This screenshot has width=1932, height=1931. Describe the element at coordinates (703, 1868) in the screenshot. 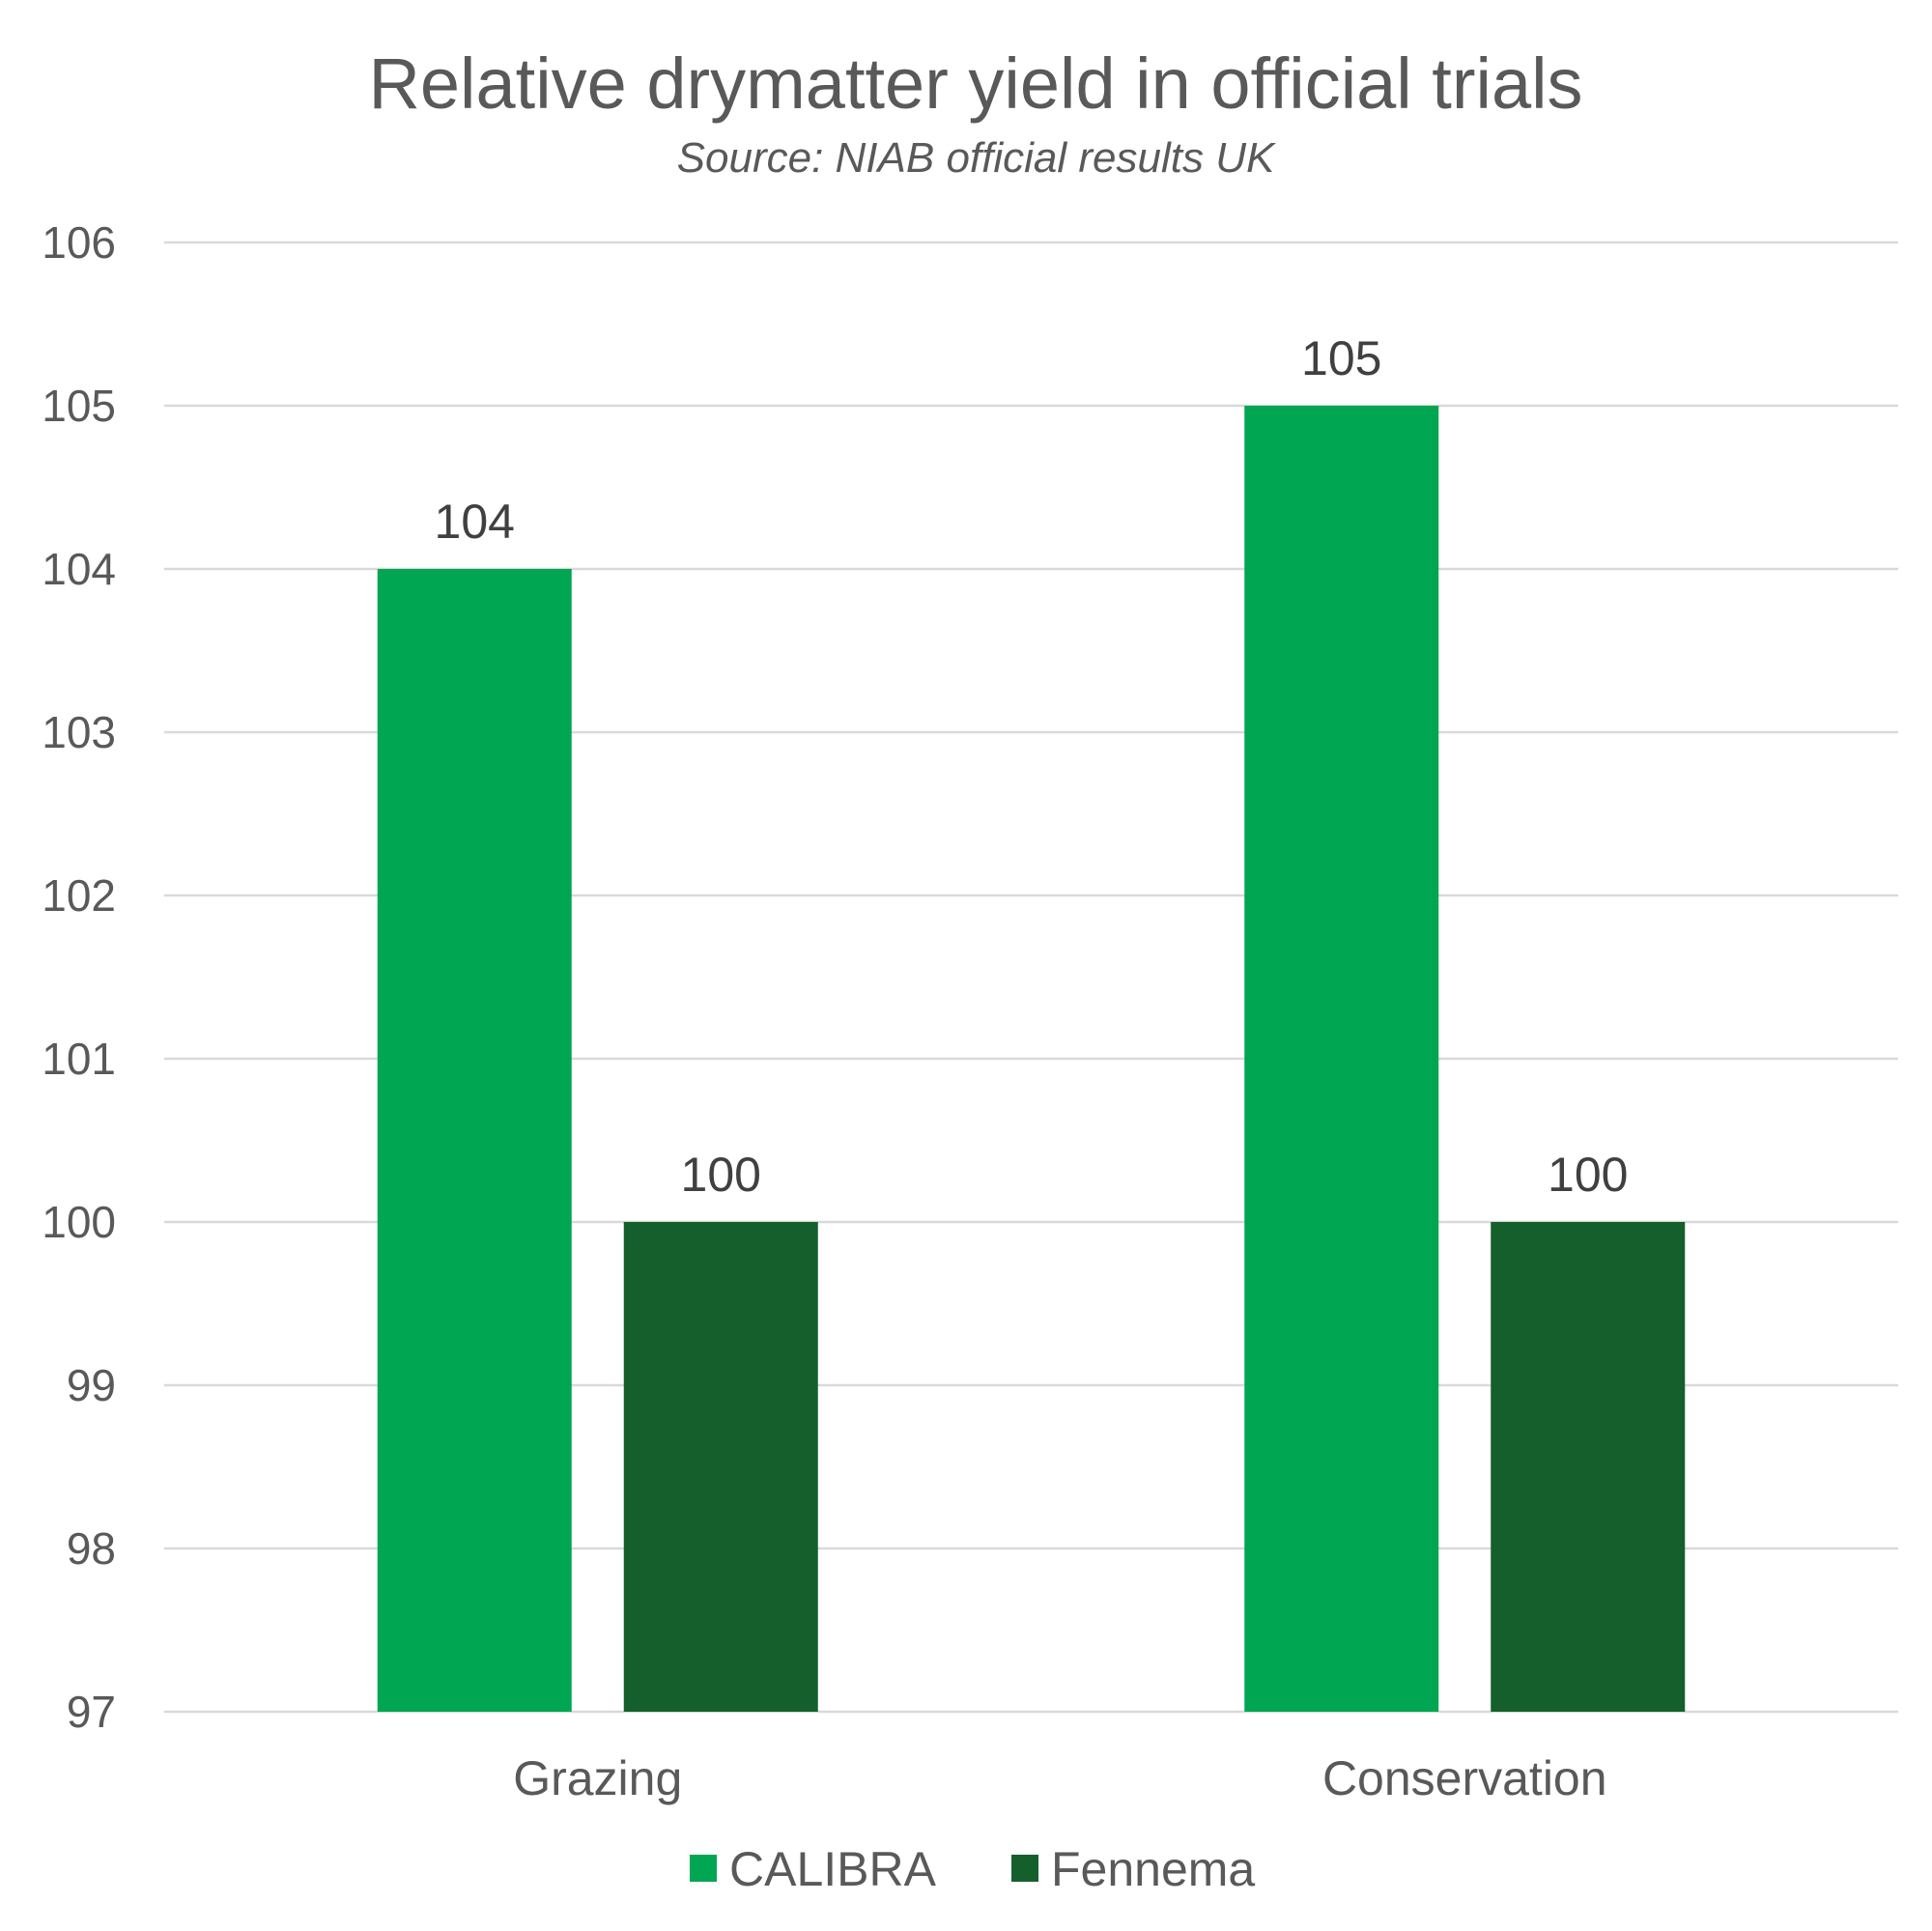

I see `legend-swatch-calibra` at that location.